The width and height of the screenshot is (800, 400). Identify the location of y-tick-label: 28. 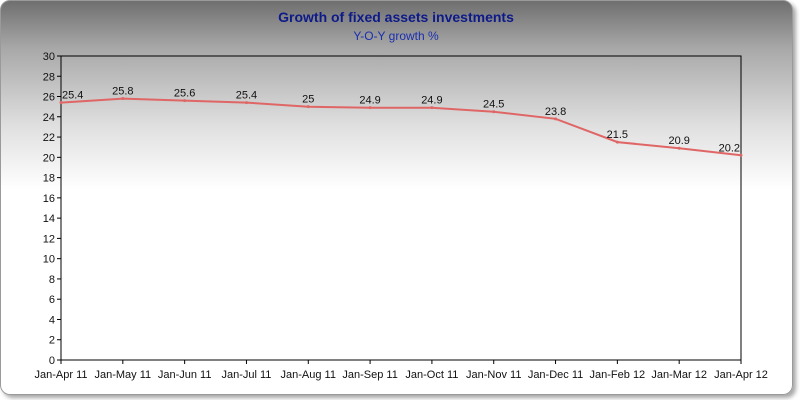
(49, 77).